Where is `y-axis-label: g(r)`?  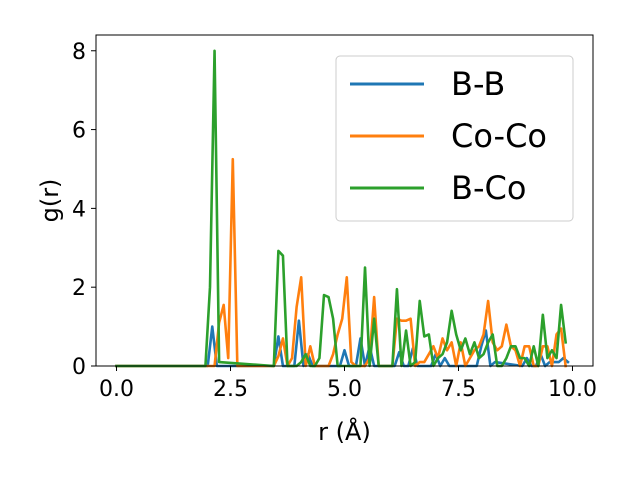
y-axis-label: g(r) is located at coordinates (50, 201).